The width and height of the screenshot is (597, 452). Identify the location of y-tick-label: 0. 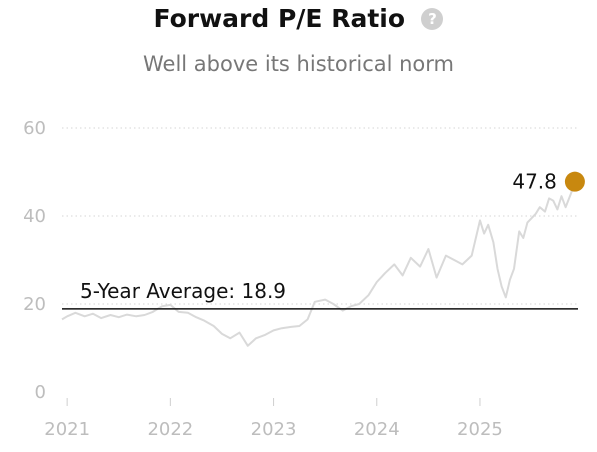
(40, 392).